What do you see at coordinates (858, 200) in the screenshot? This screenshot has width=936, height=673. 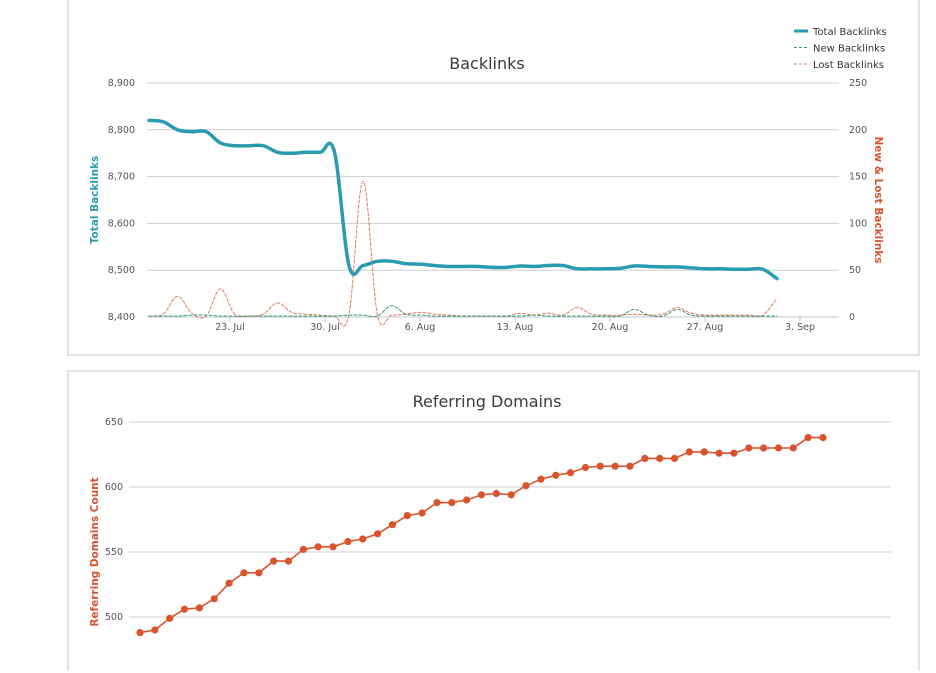 I see `backlinks-y2-ticks: 0 50 100 150 200 250` at bounding box center [858, 200].